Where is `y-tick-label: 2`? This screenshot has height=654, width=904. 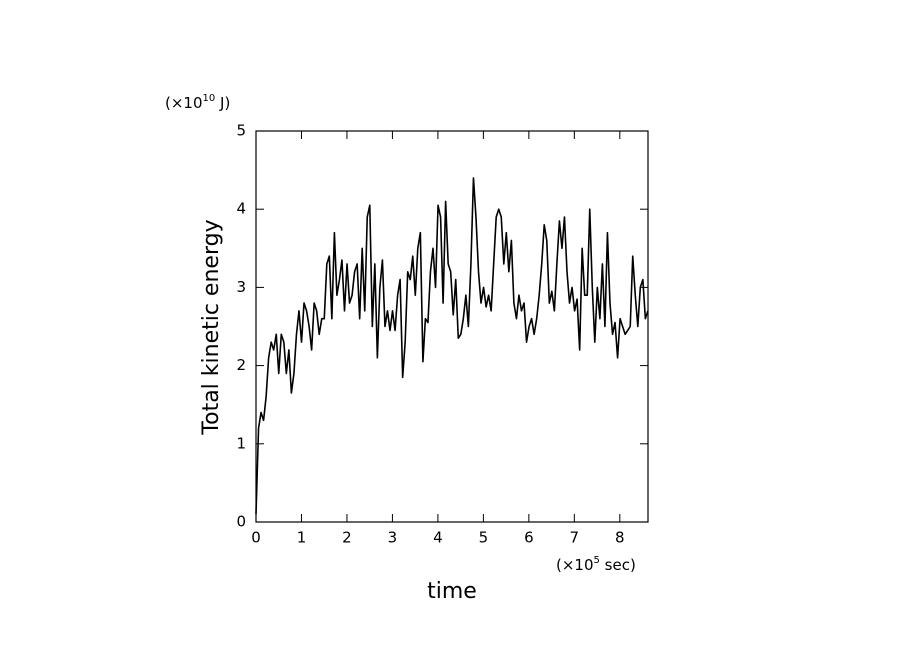
y-tick-label: 2 is located at coordinates (241, 365).